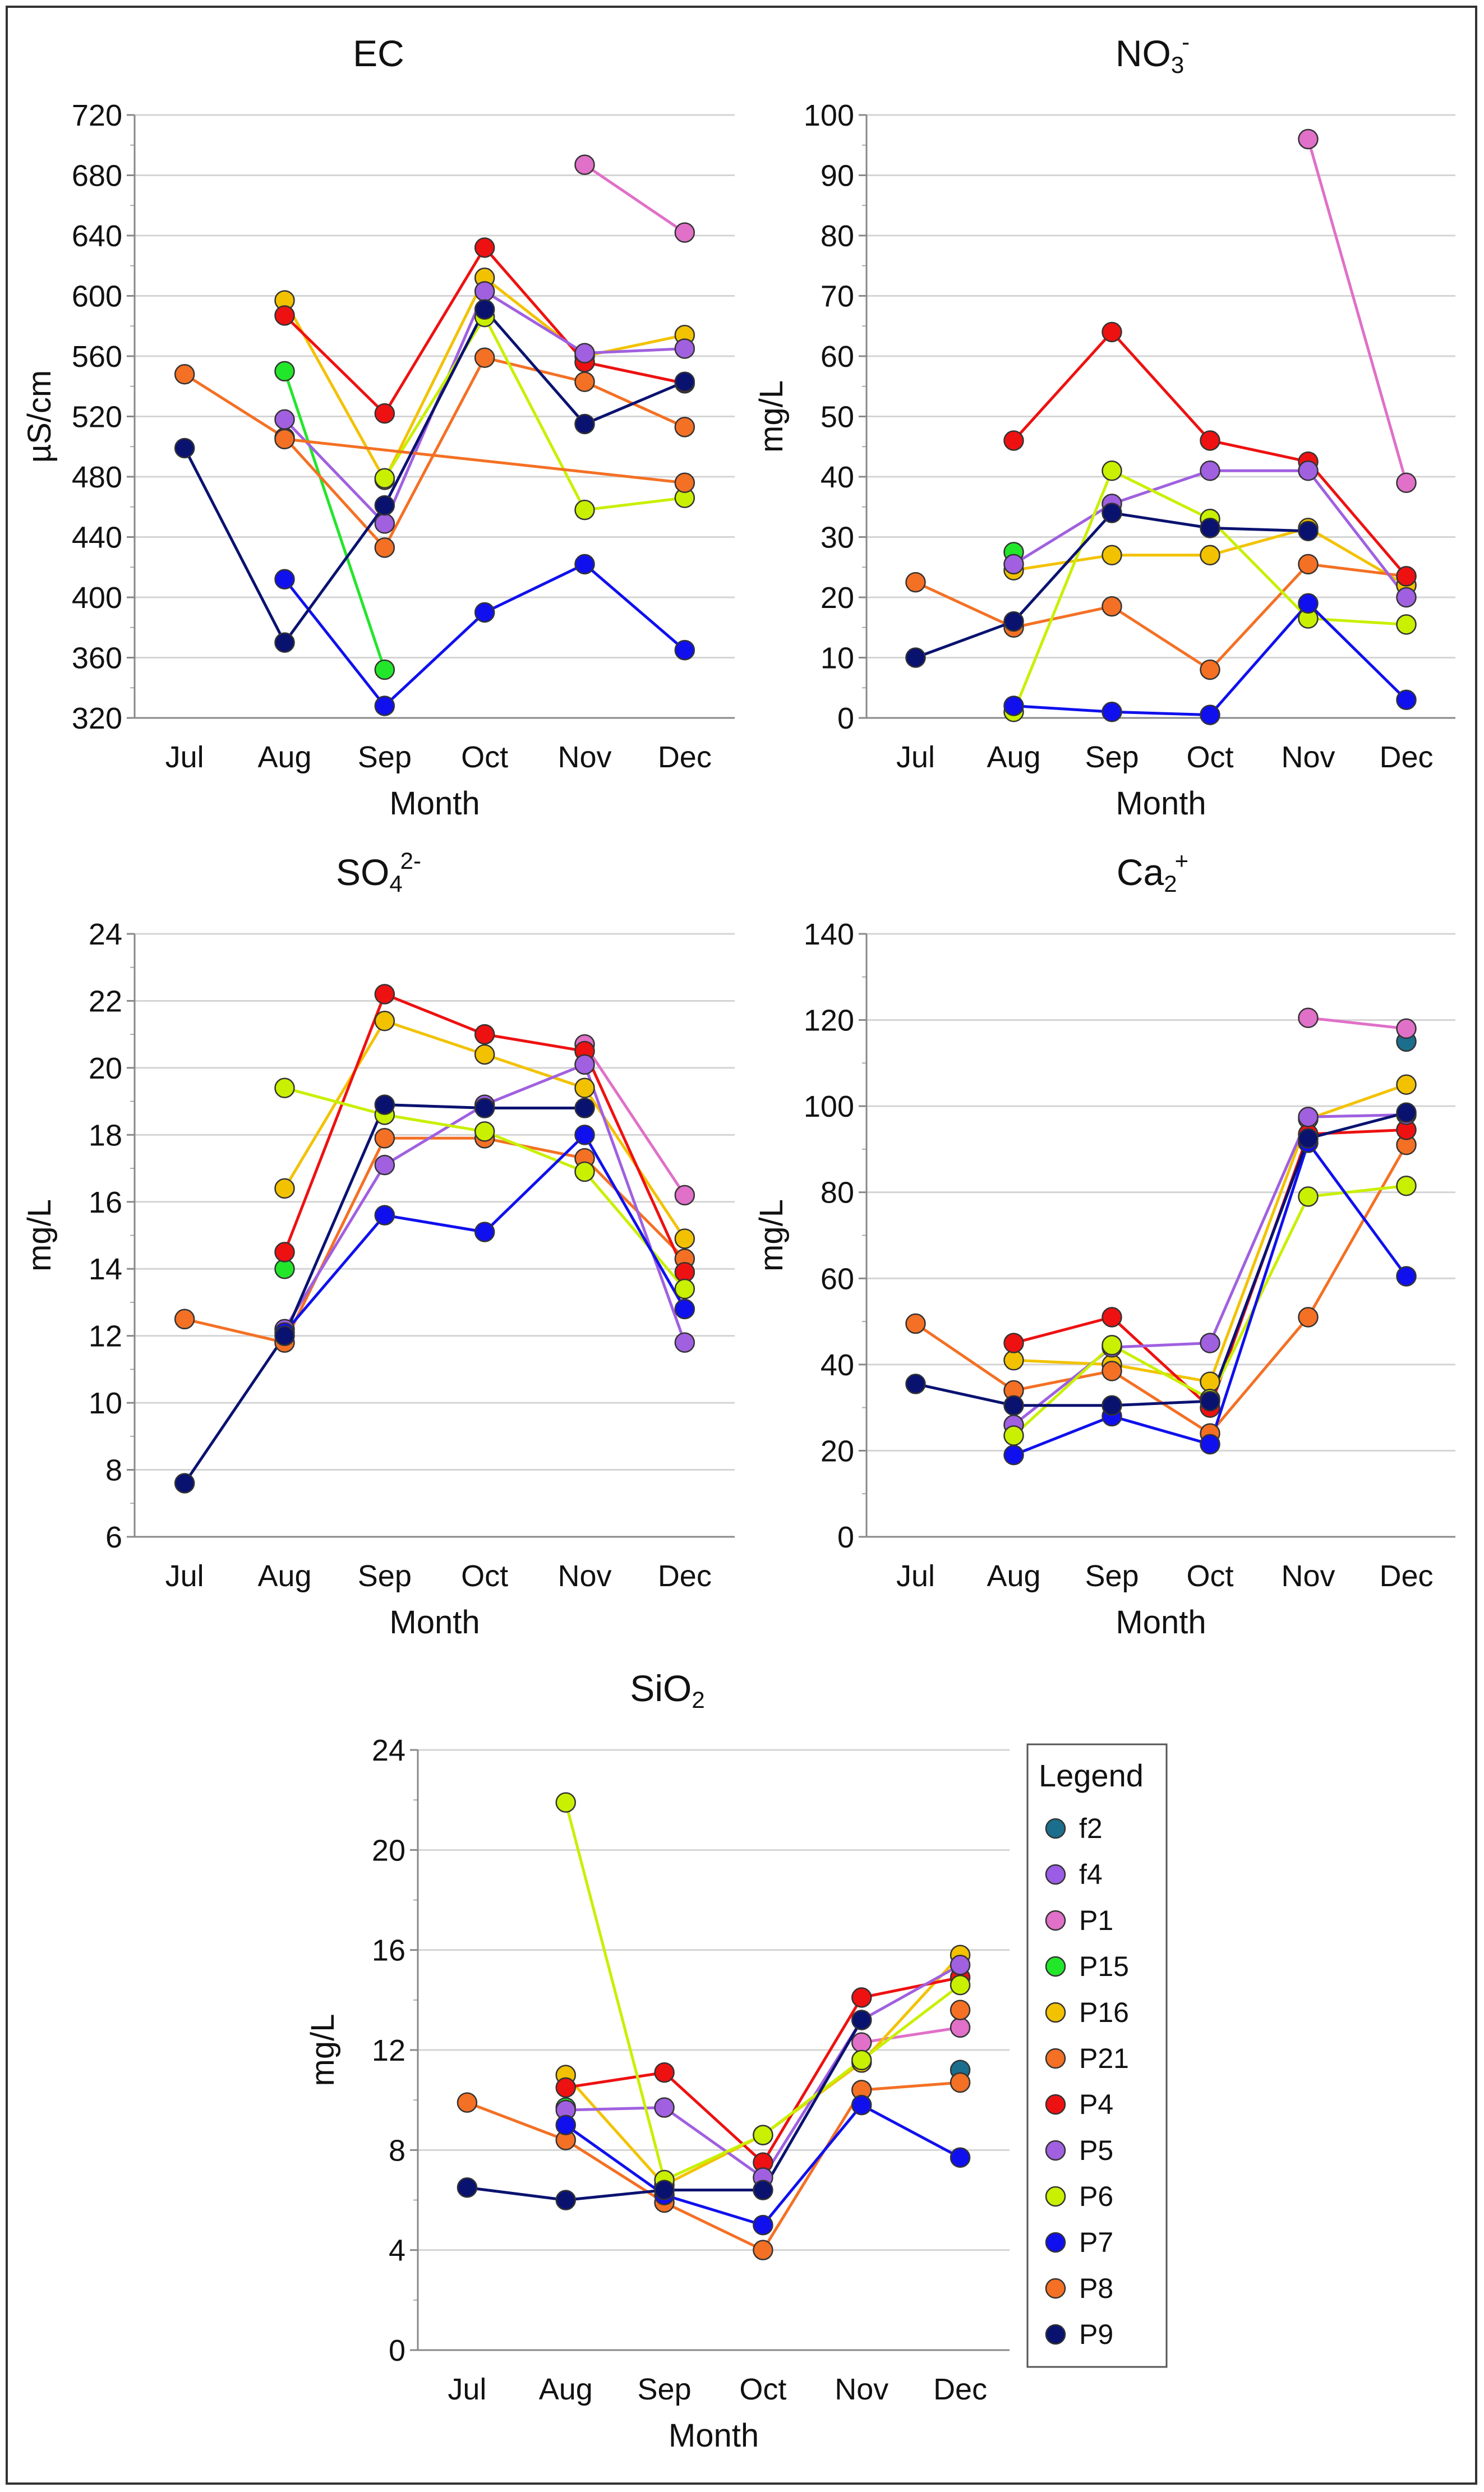  I want to click on point-P8, so click(284, 439).